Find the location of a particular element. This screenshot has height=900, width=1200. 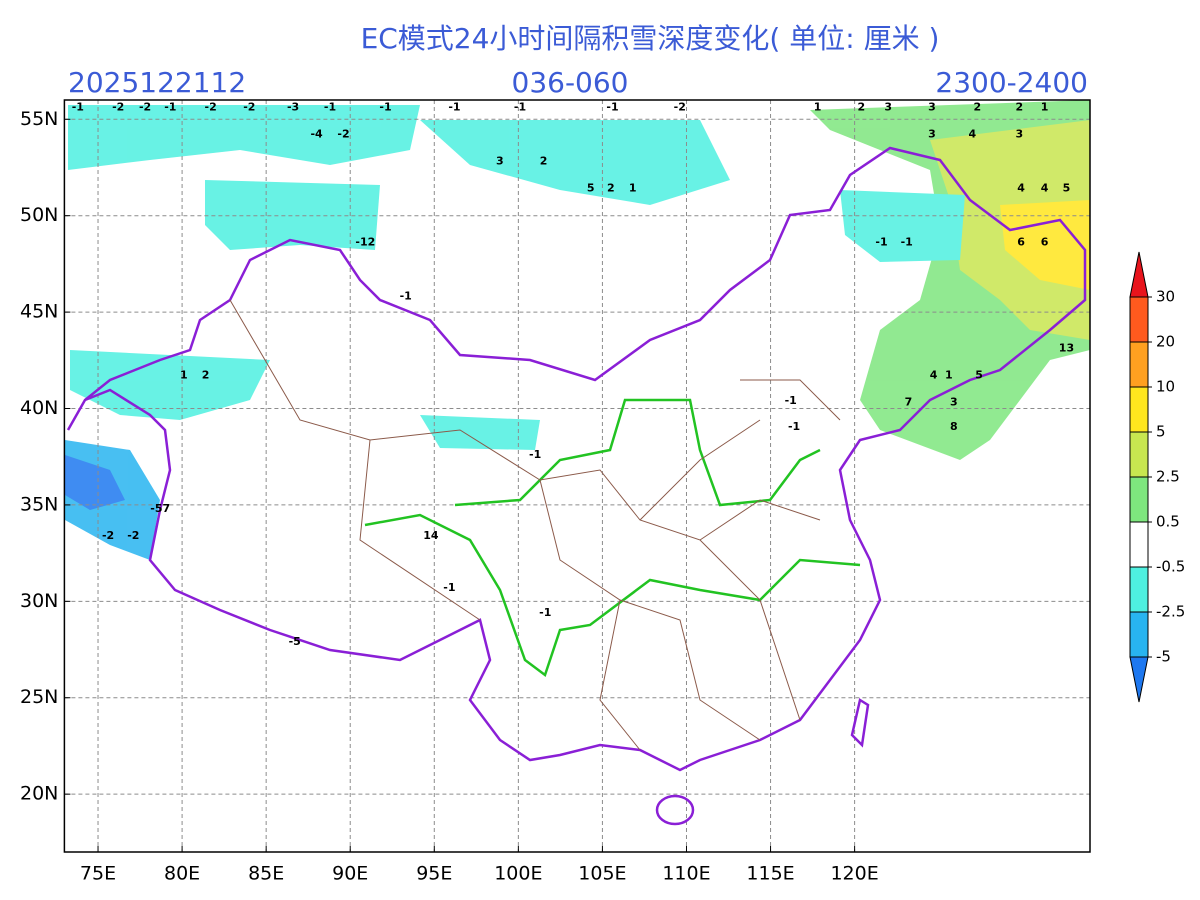

y-tick-label: 20N is located at coordinates (39, 794).